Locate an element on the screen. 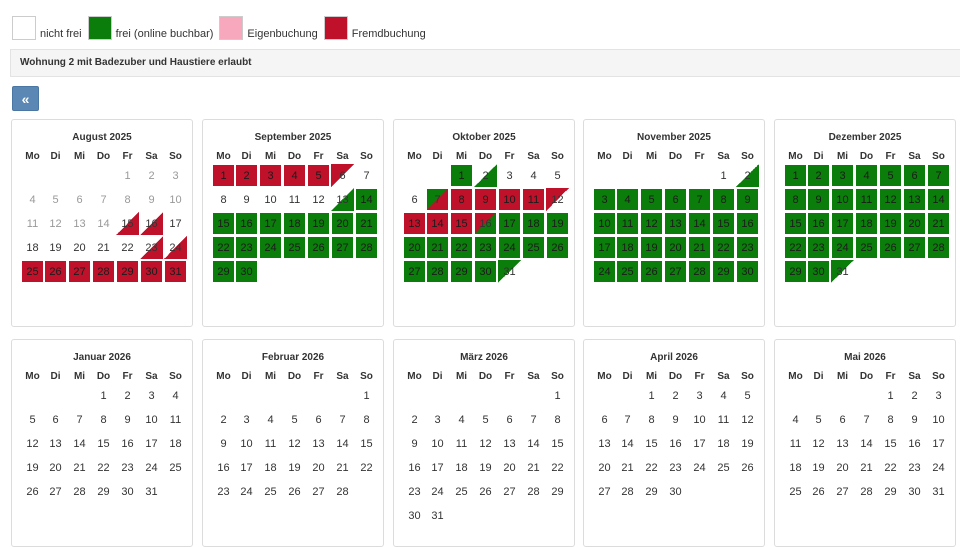 Image resolution: width=960 pixels, height=547 pixels. day-number: 27 is located at coordinates (675, 271).